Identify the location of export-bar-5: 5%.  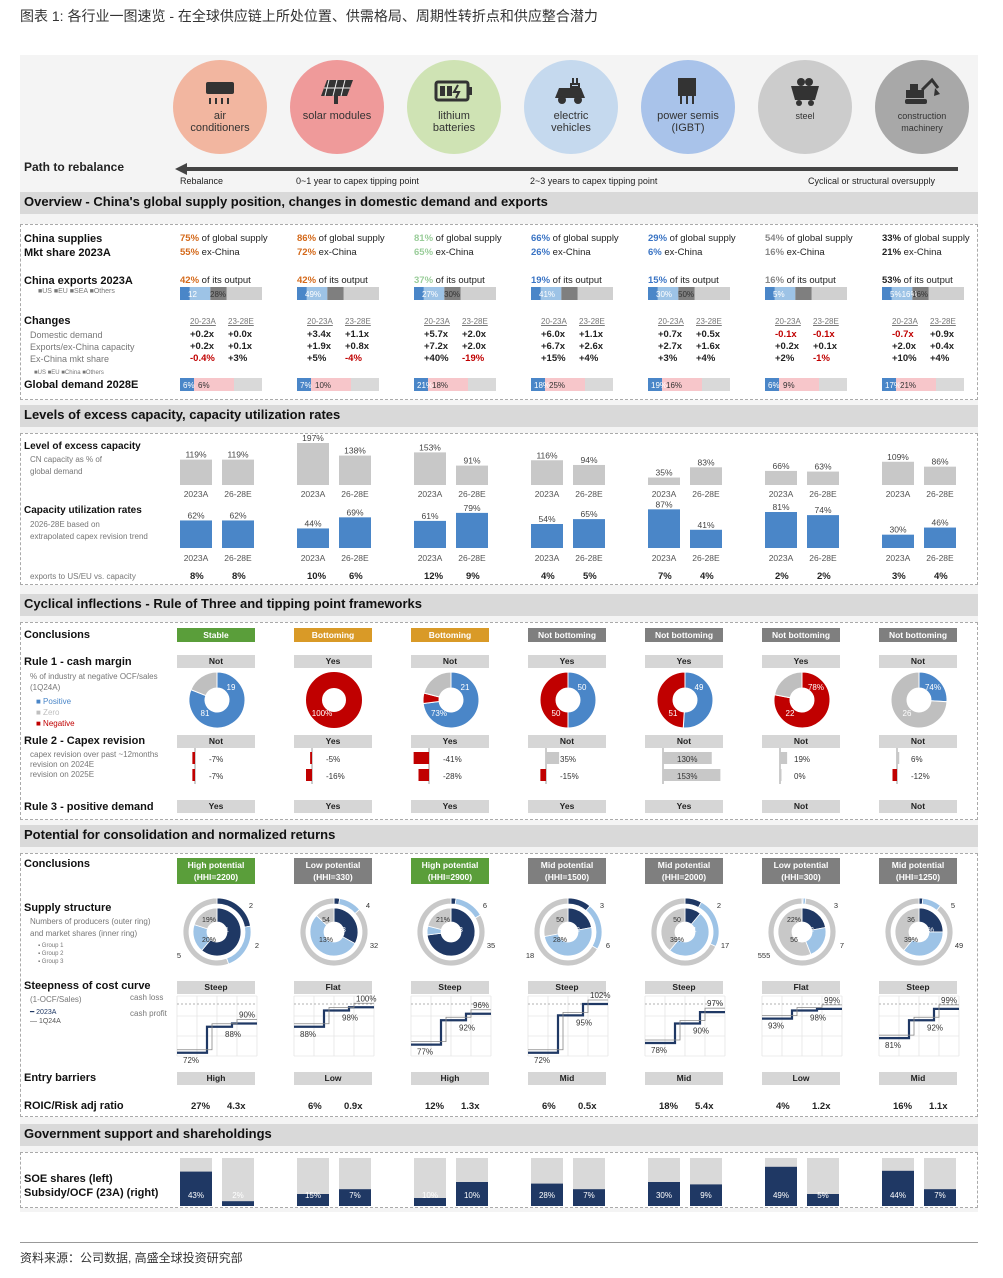
(806, 293).